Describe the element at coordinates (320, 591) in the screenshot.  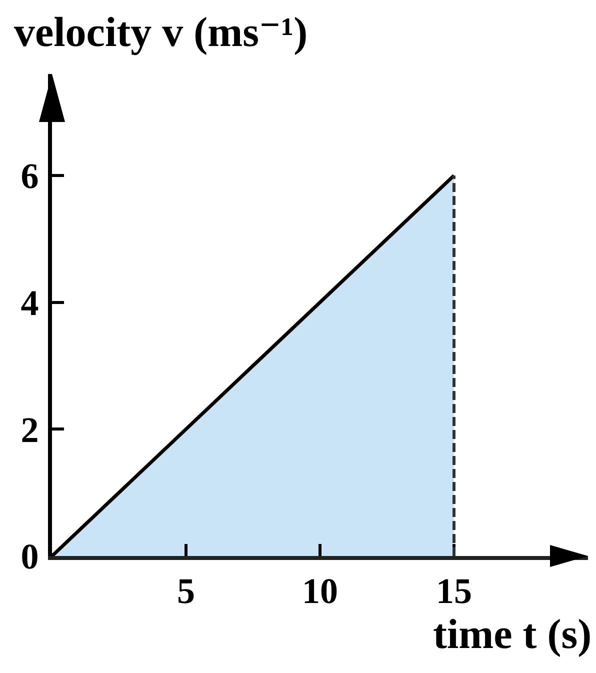
I see `x-tick-label: 10` at that location.